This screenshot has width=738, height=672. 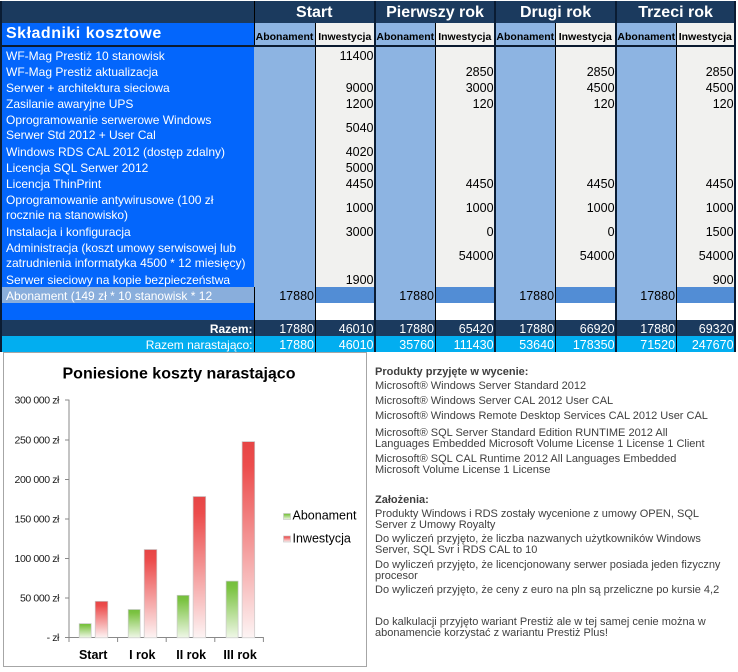 What do you see at coordinates (191, 655) in the screenshot?
I see `svg-text: II rok` at bounding box center [191, 655].